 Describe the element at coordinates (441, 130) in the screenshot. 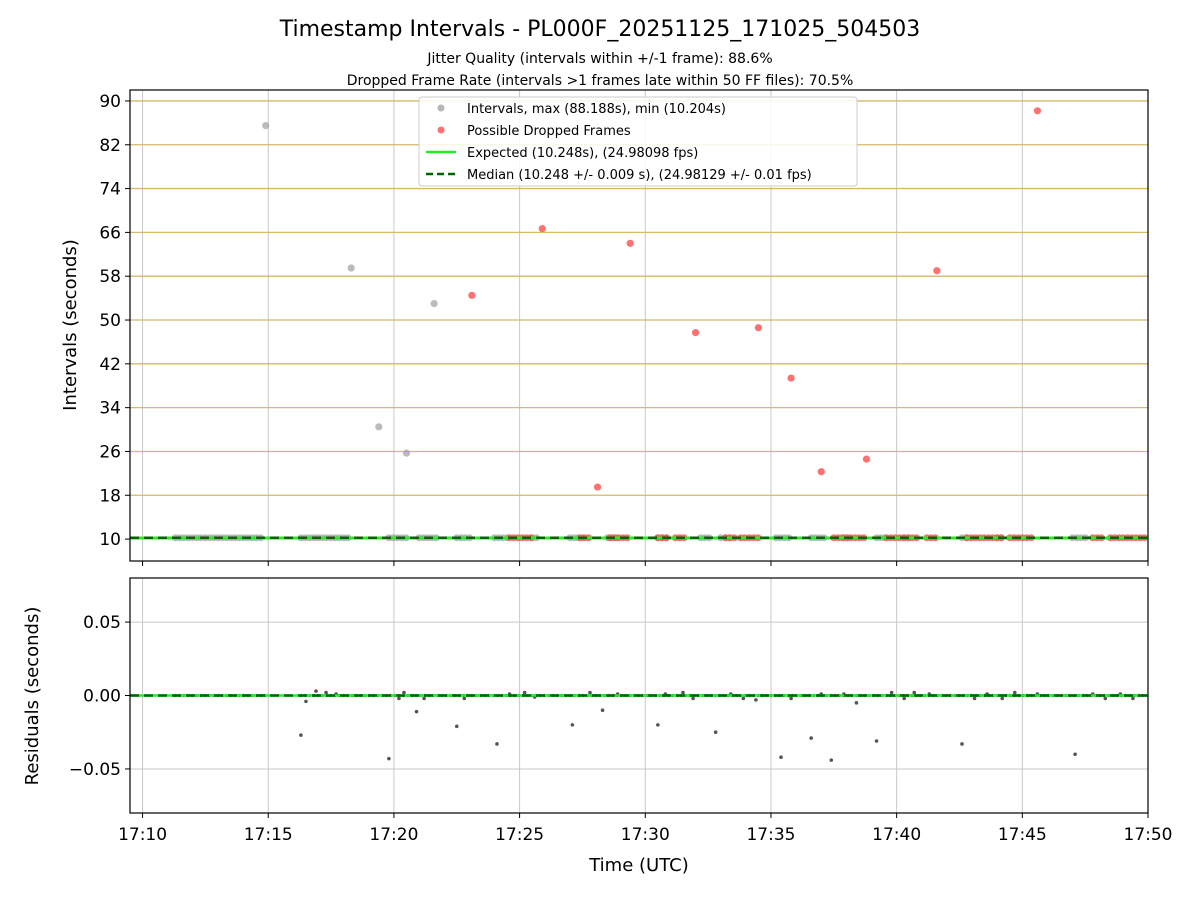

I see `legend-dropped-marker` at that location.